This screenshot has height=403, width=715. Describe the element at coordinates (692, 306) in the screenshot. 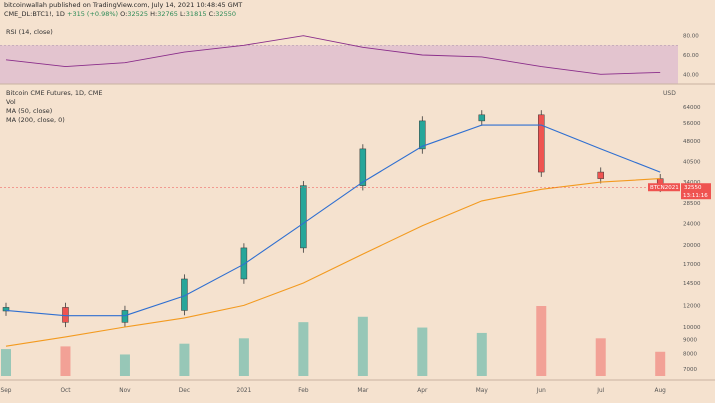

I see `price-tick-label: 12000` at that location.